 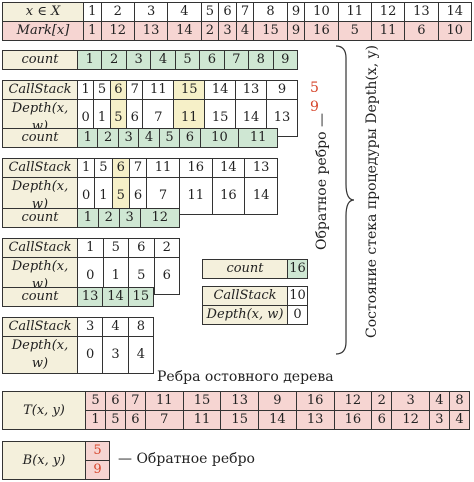 What do you see at coordinates (277, 401) in the screenshot?
I see `t-cell: 9` at bounding box center [277, 401].